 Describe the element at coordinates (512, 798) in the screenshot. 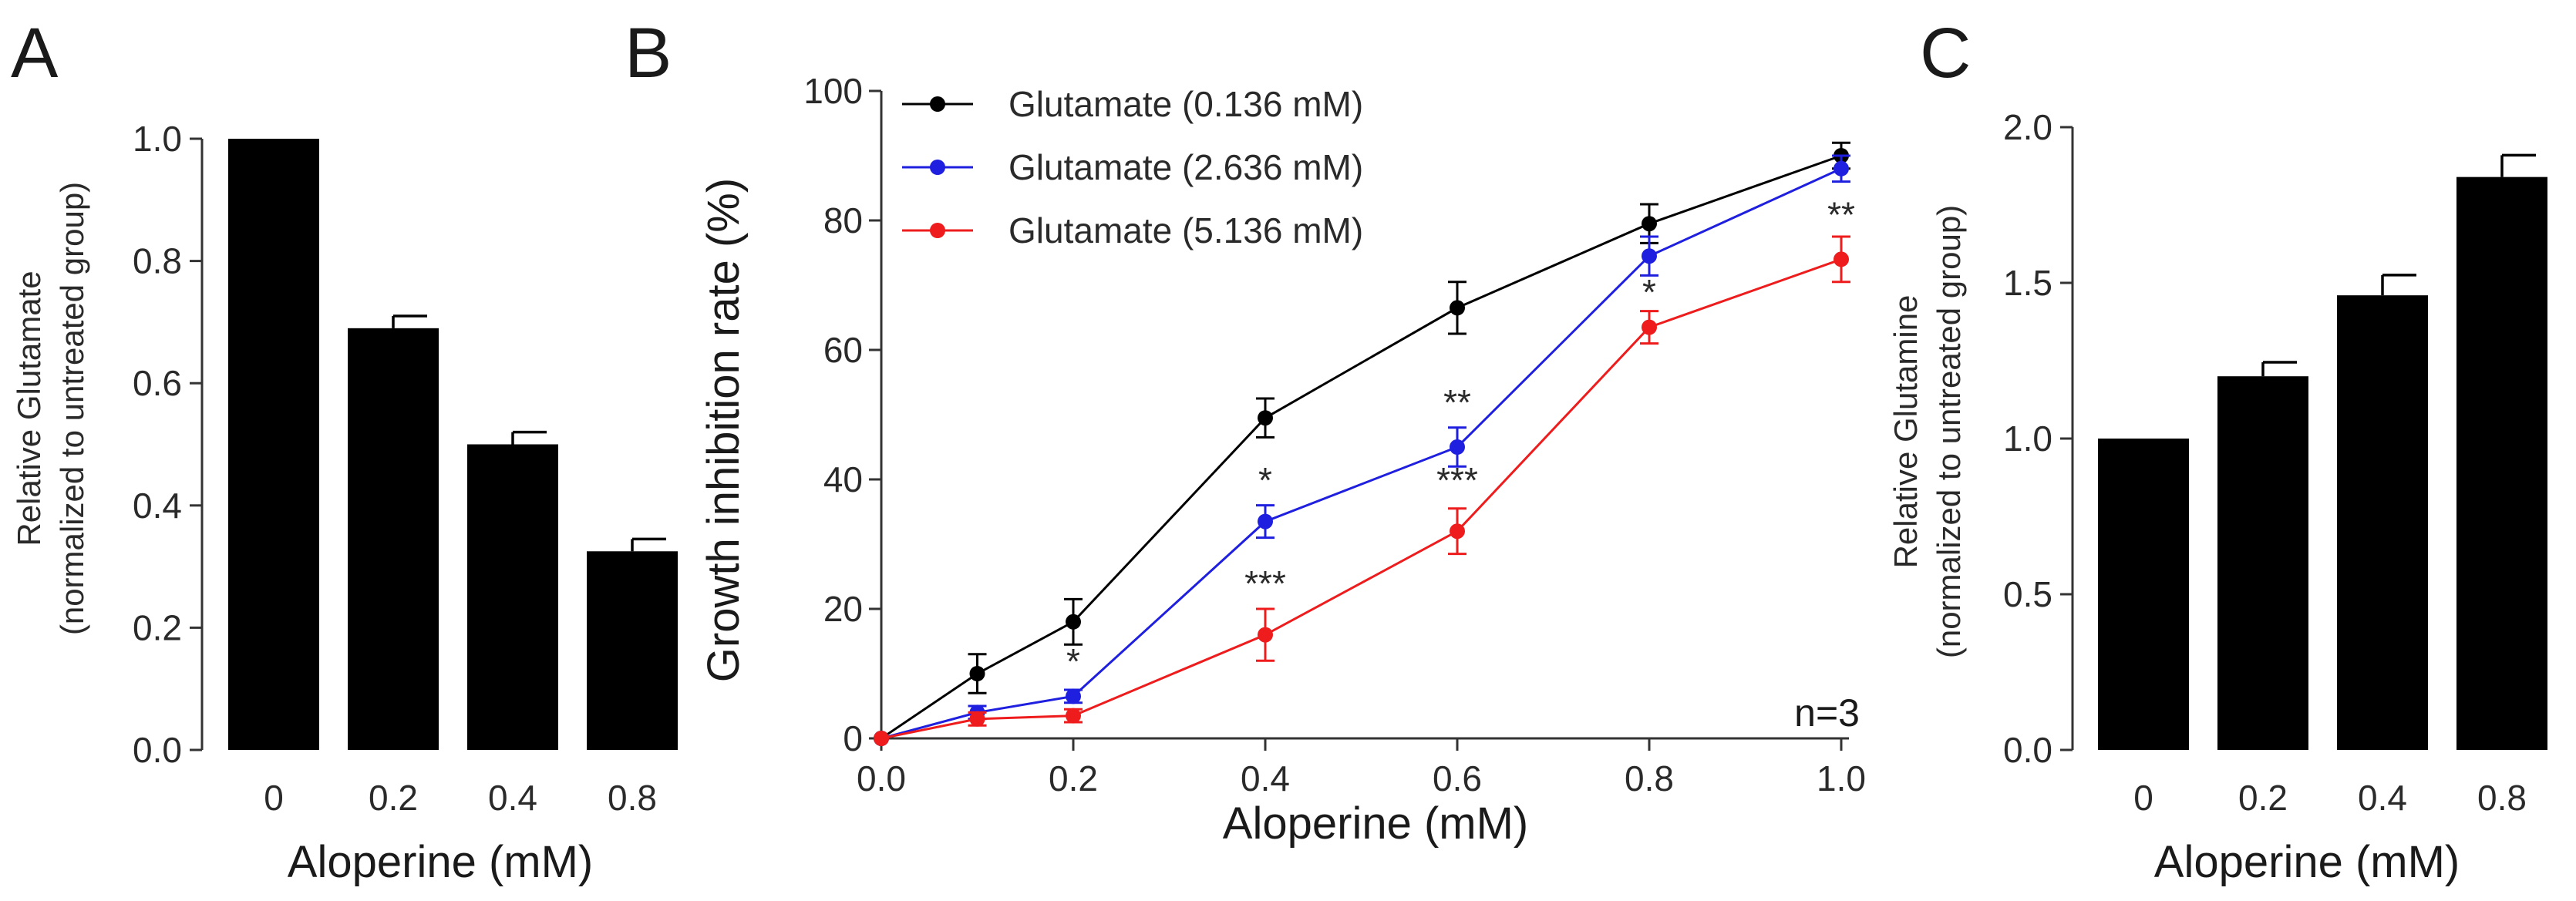

I see `a-x-tick-label: 0.4` at that location.